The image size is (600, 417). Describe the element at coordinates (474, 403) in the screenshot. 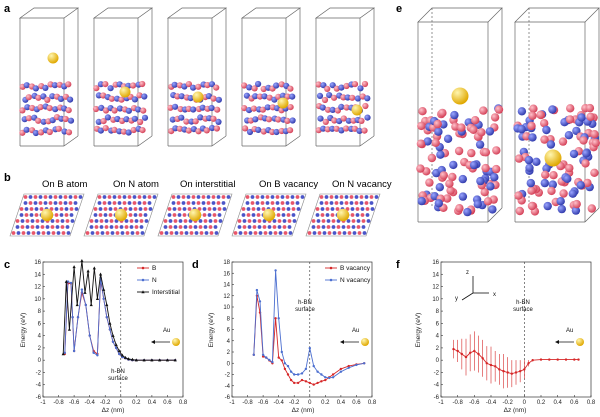

I see `f-x-tick-label: -0.6` at that location.